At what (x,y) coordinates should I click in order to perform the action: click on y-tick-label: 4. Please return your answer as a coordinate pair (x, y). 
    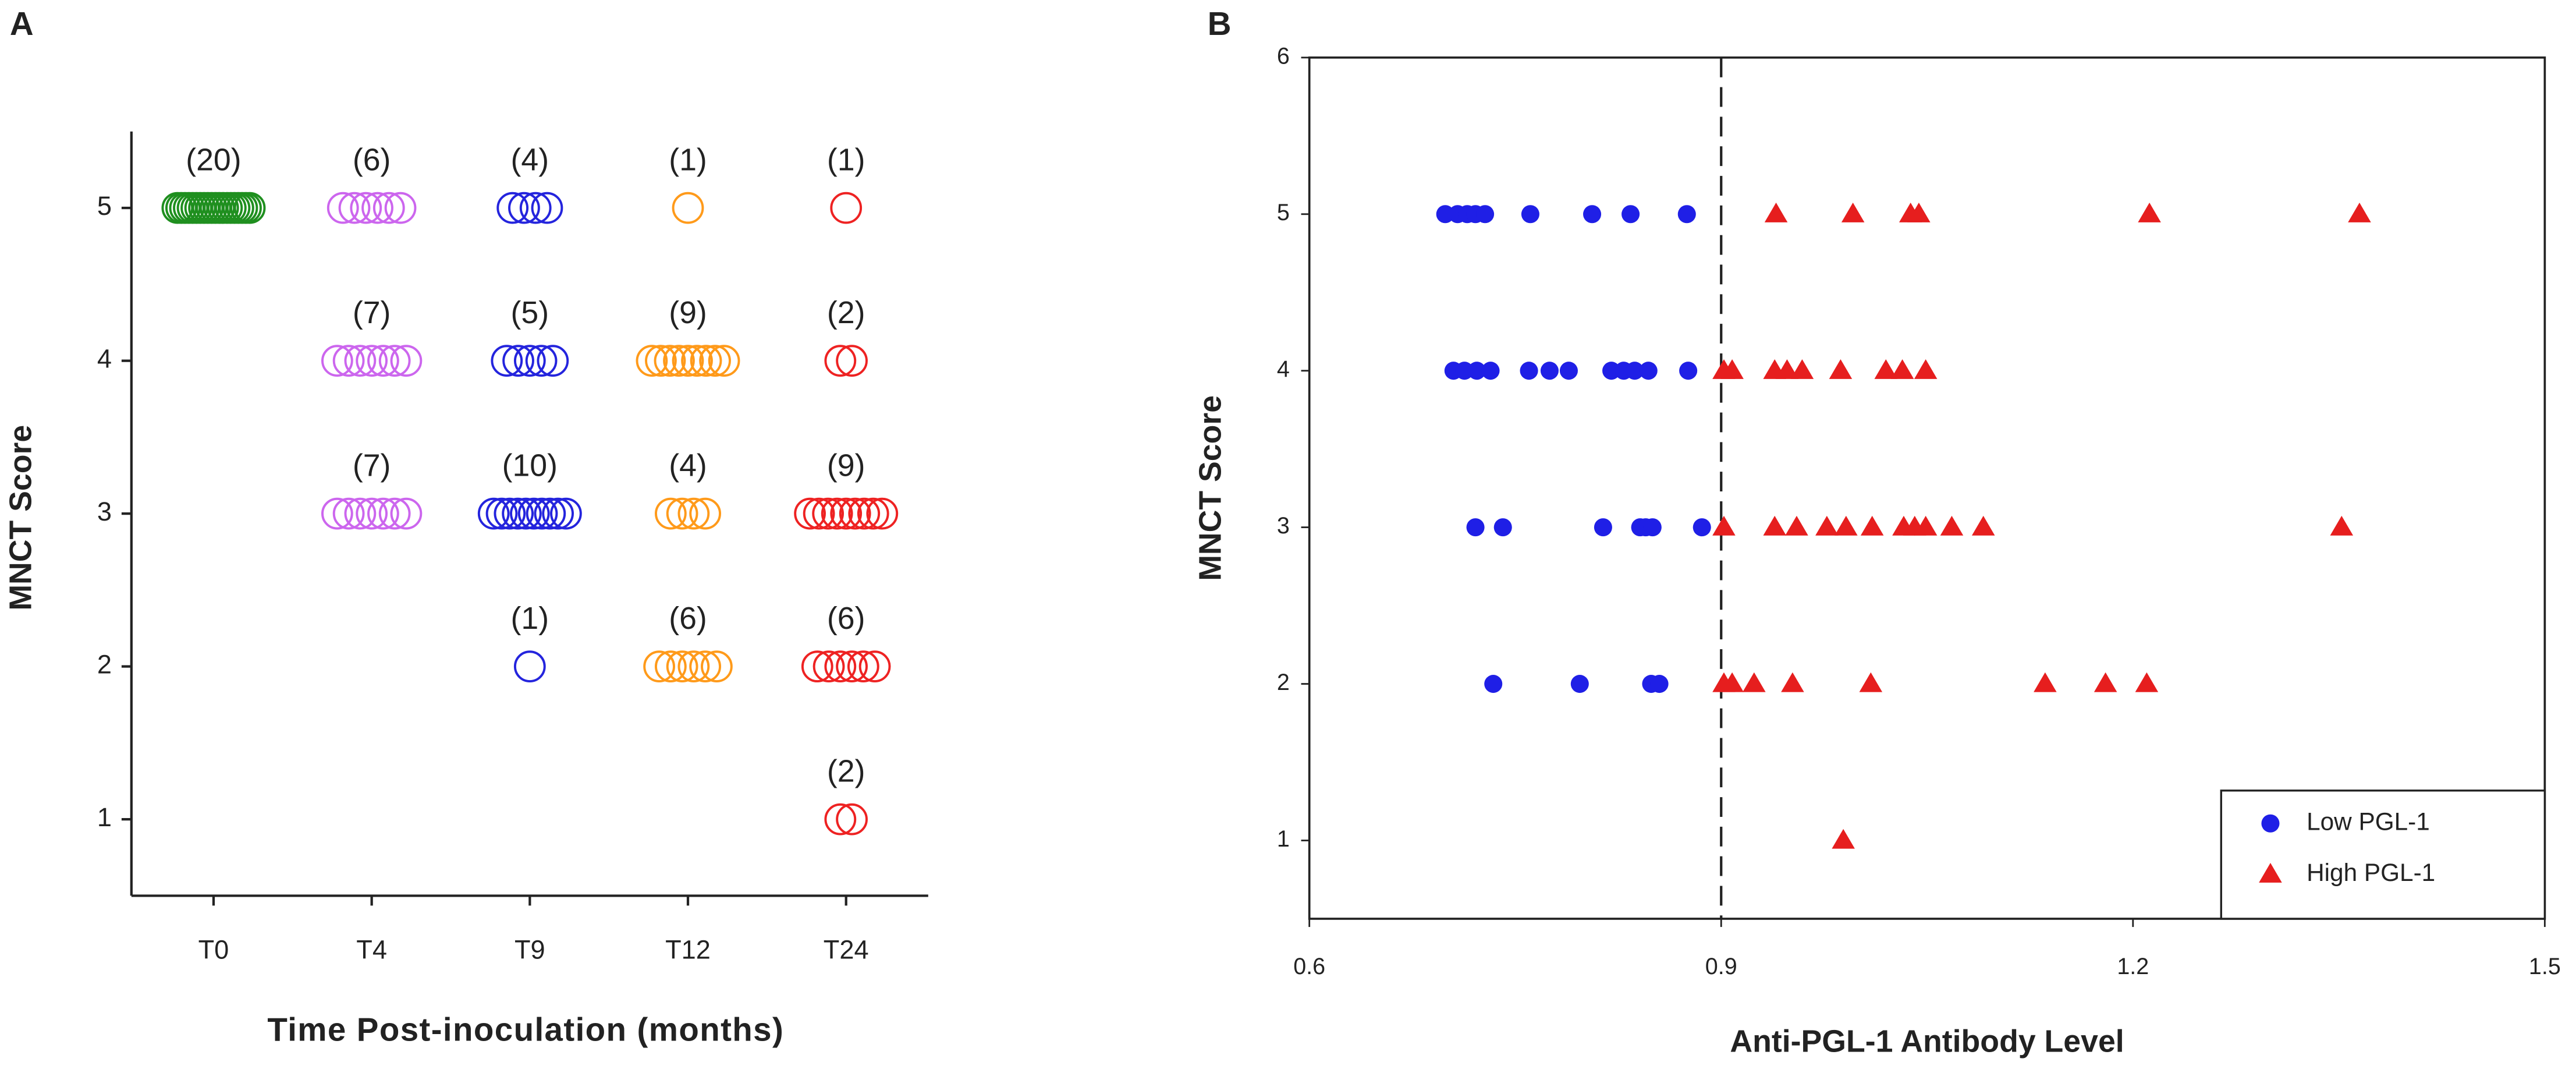
    Looking at the image, I should click on (1284, 369).